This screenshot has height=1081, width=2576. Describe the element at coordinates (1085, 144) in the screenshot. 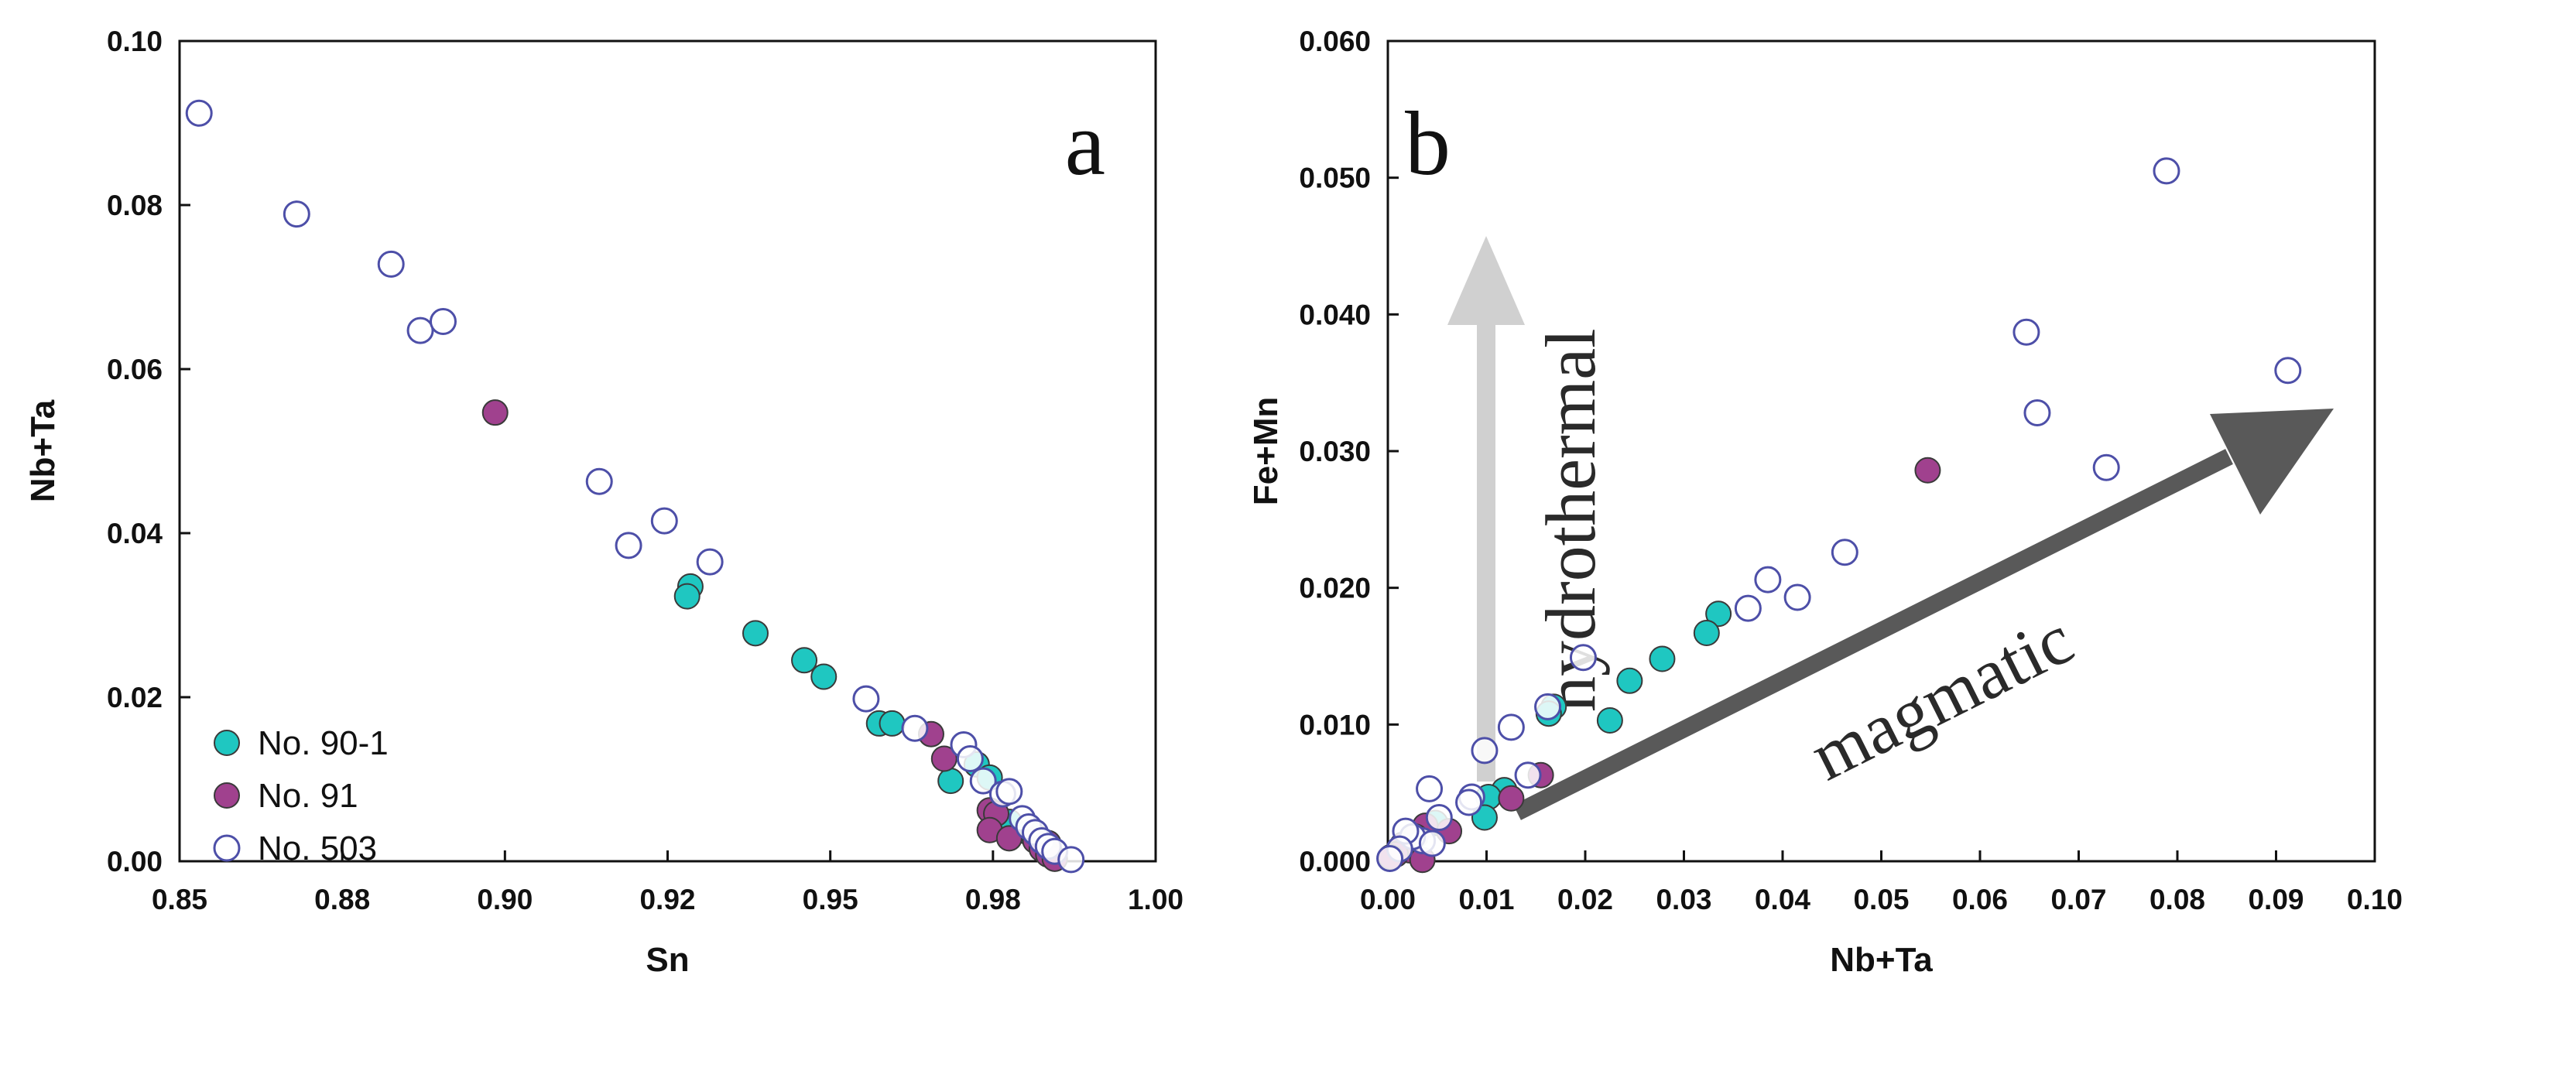

I see `panel-letter: a` at that location.